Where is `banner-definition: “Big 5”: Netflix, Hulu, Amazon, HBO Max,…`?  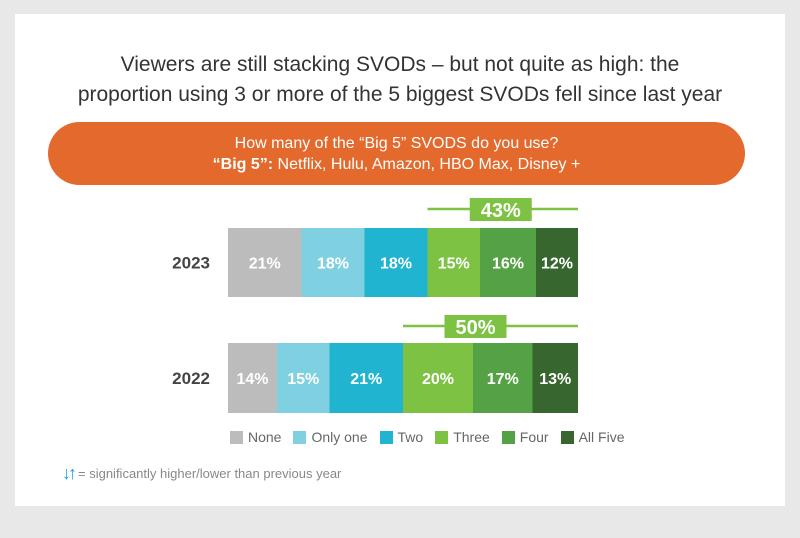 banner-definition: “Big 5”: Netflix, Hulu, Amazon, HBO Max,… is located at coordinates (396, 164).